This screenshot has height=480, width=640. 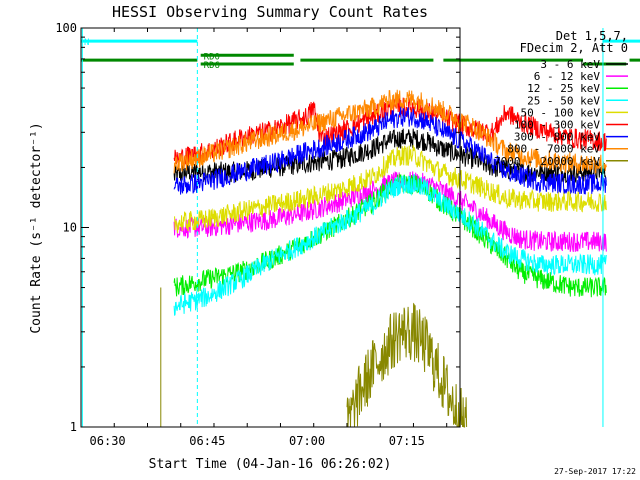 I want to click on legend-item-0: 3 - 6 keV, so click(x=584, y=64).